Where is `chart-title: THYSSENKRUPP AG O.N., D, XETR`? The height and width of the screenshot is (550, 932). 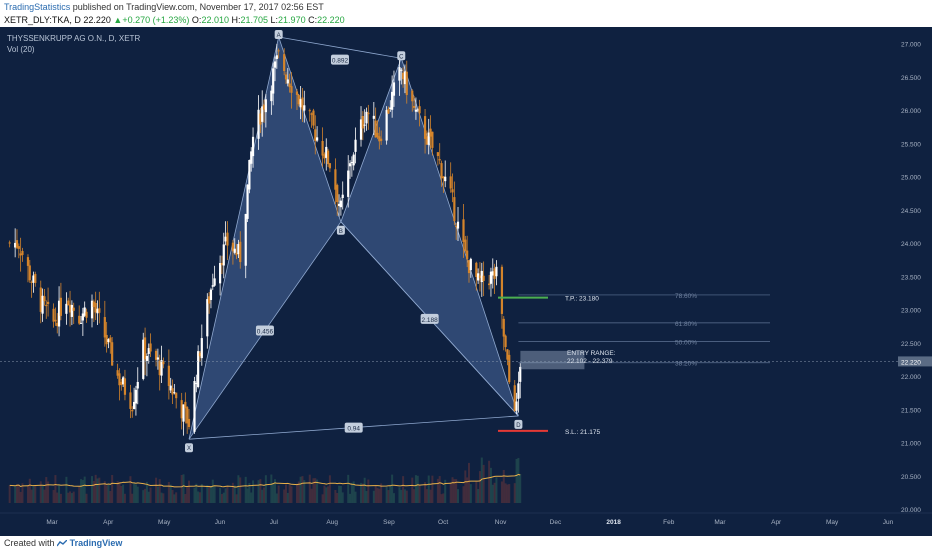 chart-title: THYSSENKRUPP AG O.N., D, XETR is located at coordinates (73, 38).